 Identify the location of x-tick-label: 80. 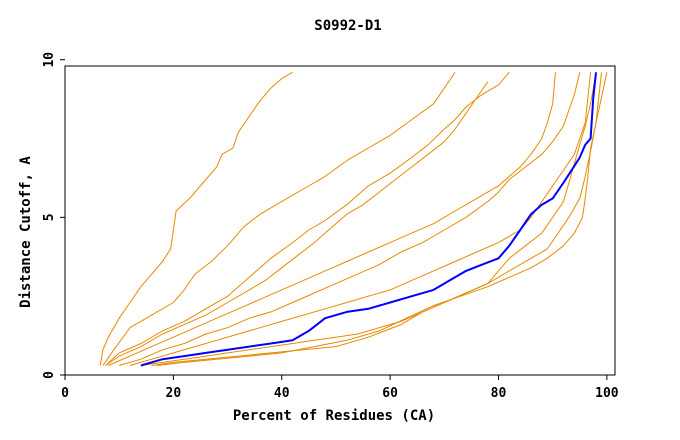
(499, 393).